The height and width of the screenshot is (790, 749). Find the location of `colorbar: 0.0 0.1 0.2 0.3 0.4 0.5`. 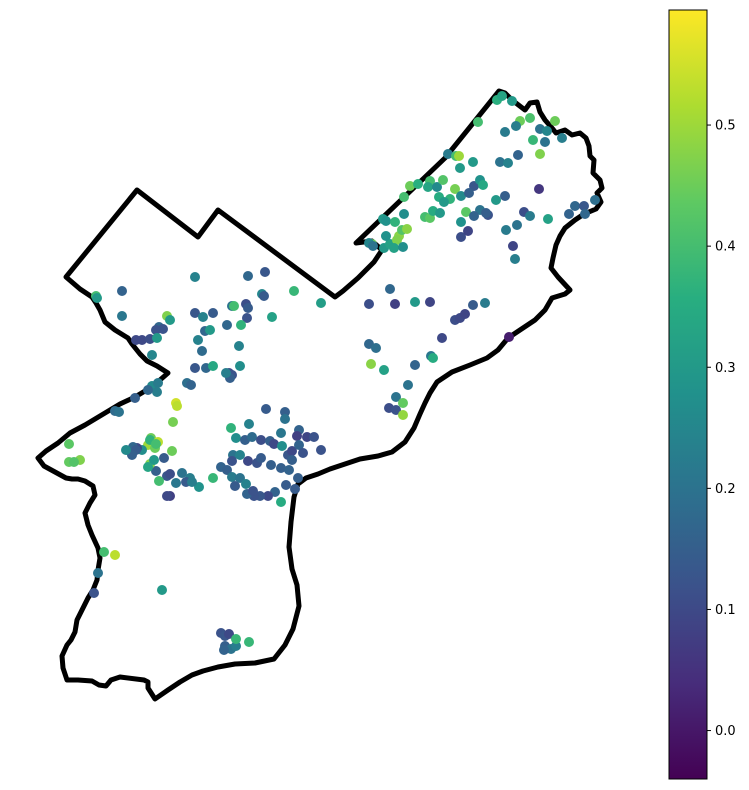

colorbar: 0.0 0.1 0.2 0.3 0.4 0.5 is located at coordinates (702, 394).